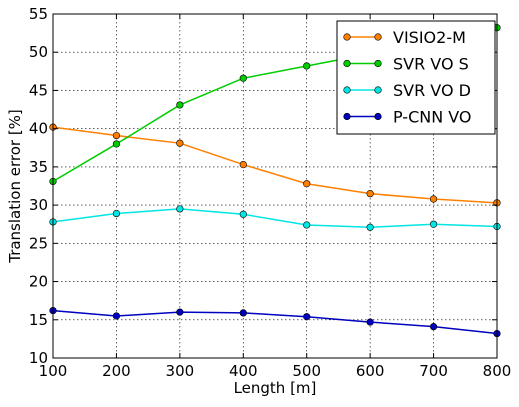  Describe the element at coordinates (180, 371) in the screenshot. I see `x-tick-label: 300` at that location.